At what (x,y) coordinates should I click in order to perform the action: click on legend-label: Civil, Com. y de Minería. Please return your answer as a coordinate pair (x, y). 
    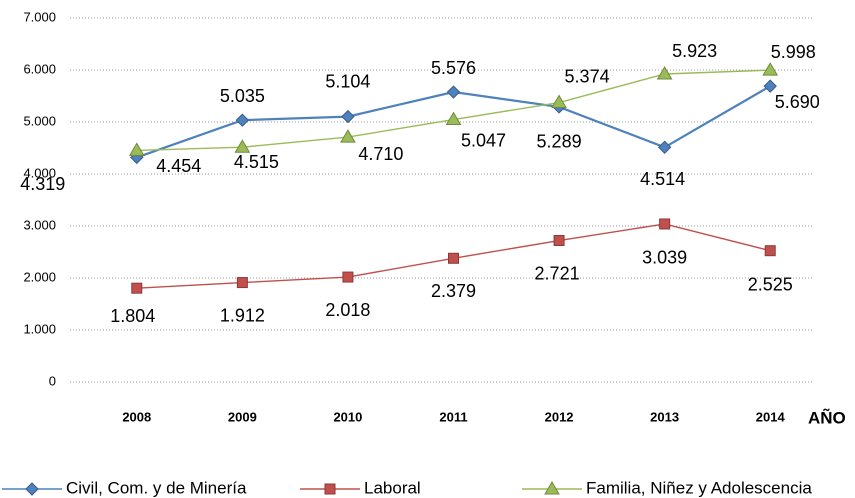
    Looking at the image, I should click on (156, 487).